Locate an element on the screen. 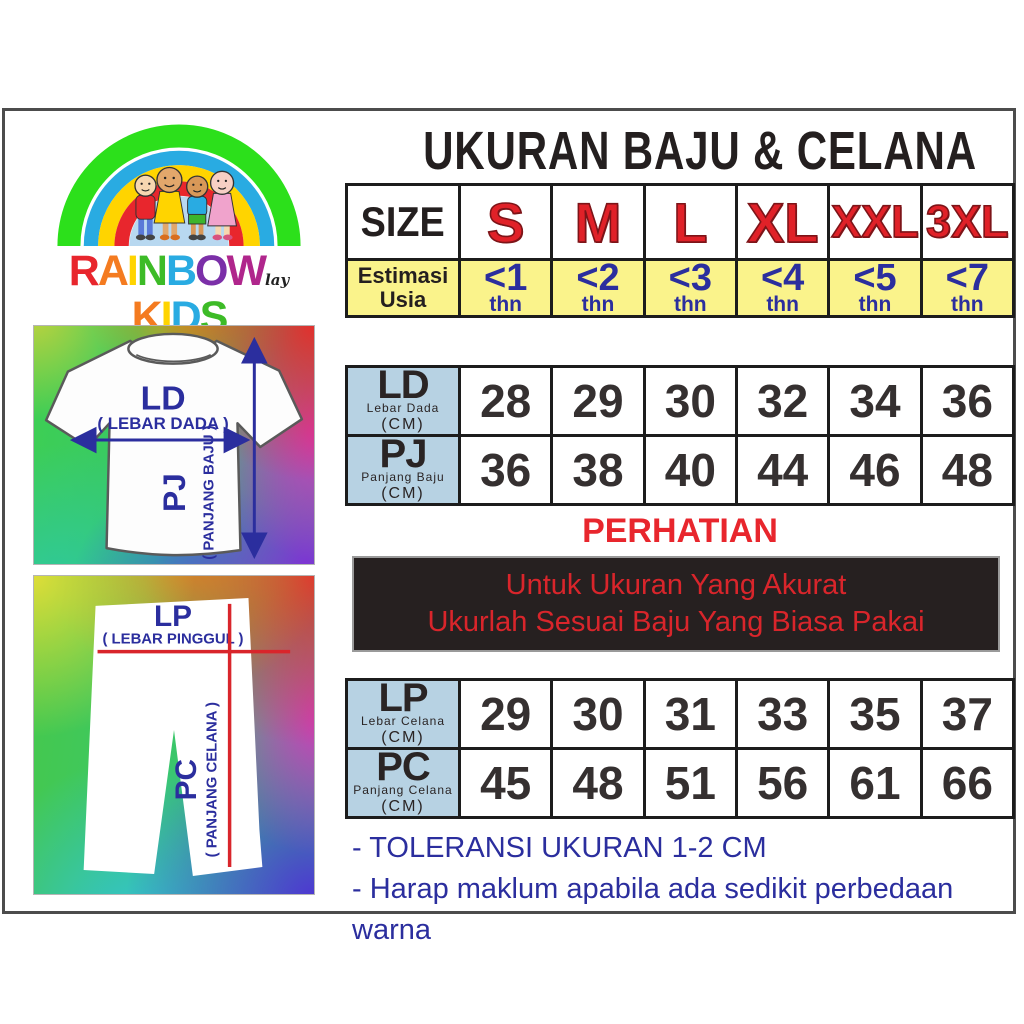 The image size is (1024, 1024). measure-value: 40 is located at coordinates (690, 470).